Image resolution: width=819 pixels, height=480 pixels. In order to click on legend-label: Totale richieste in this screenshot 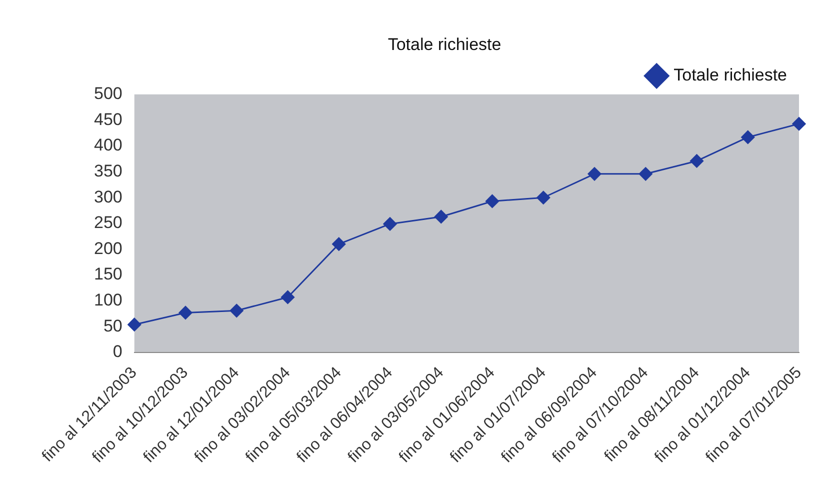, I will do `click(730, 75)`.